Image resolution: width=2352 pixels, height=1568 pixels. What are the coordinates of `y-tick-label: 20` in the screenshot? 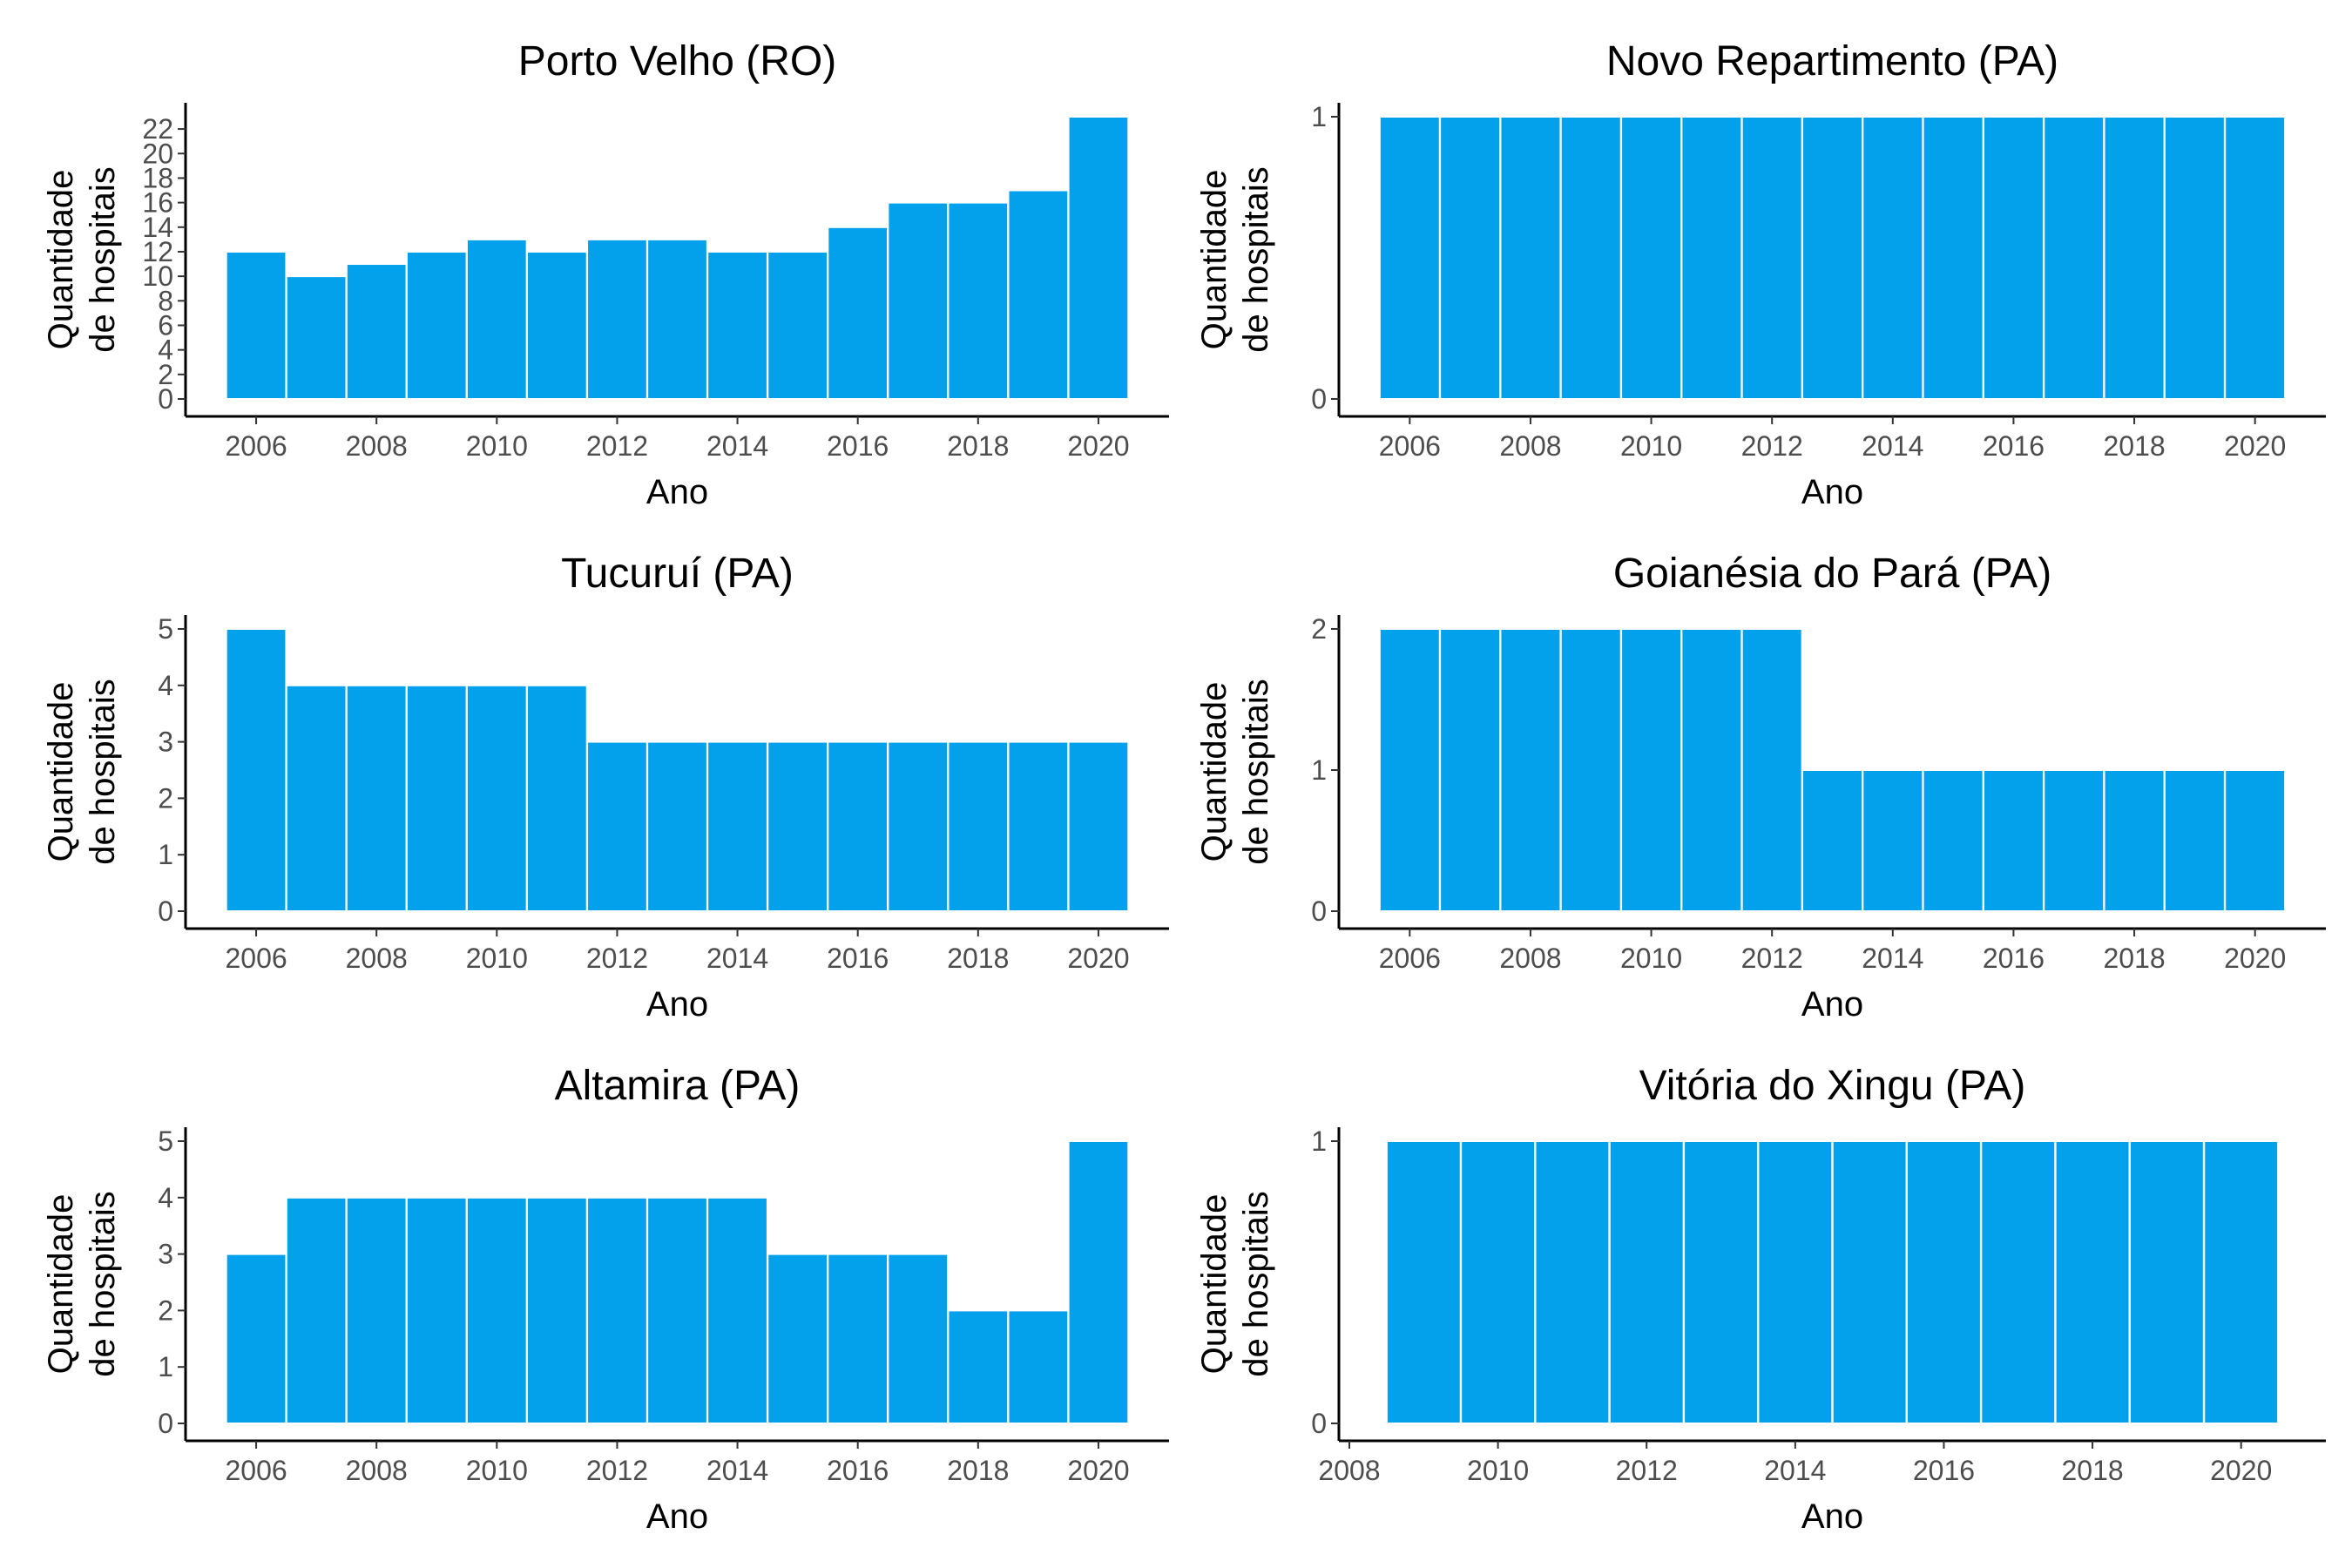 It's located at (157, 153).